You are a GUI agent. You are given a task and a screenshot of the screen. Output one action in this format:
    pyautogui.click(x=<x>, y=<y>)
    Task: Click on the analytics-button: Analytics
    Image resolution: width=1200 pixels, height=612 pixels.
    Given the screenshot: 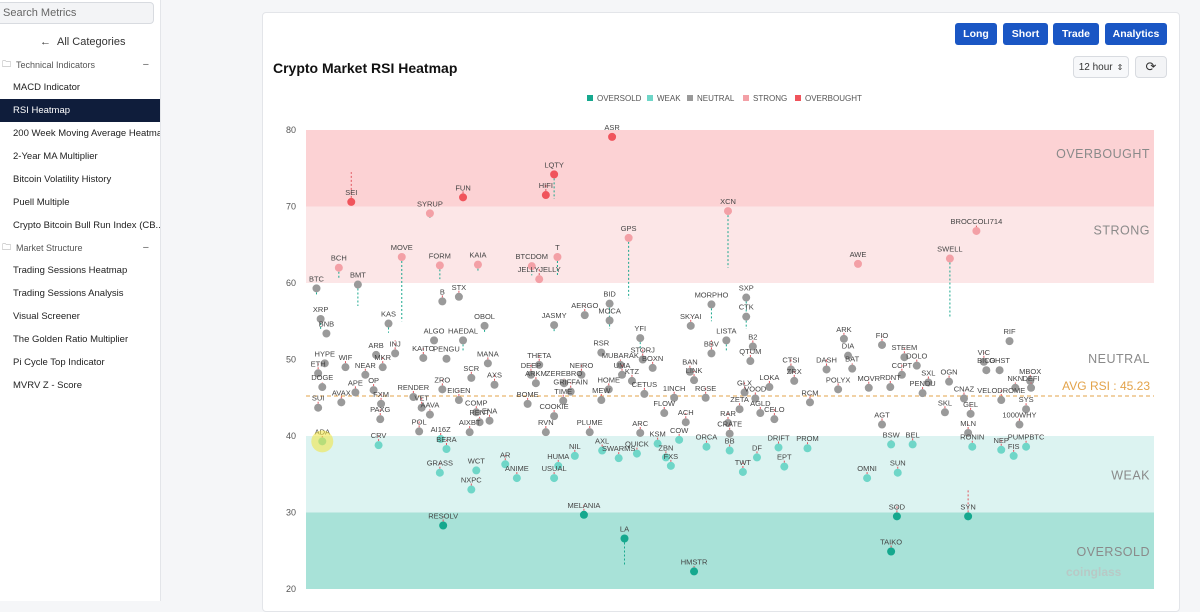 What is the action you would take?
    pyautogui.click(x=1136, y=34)
    